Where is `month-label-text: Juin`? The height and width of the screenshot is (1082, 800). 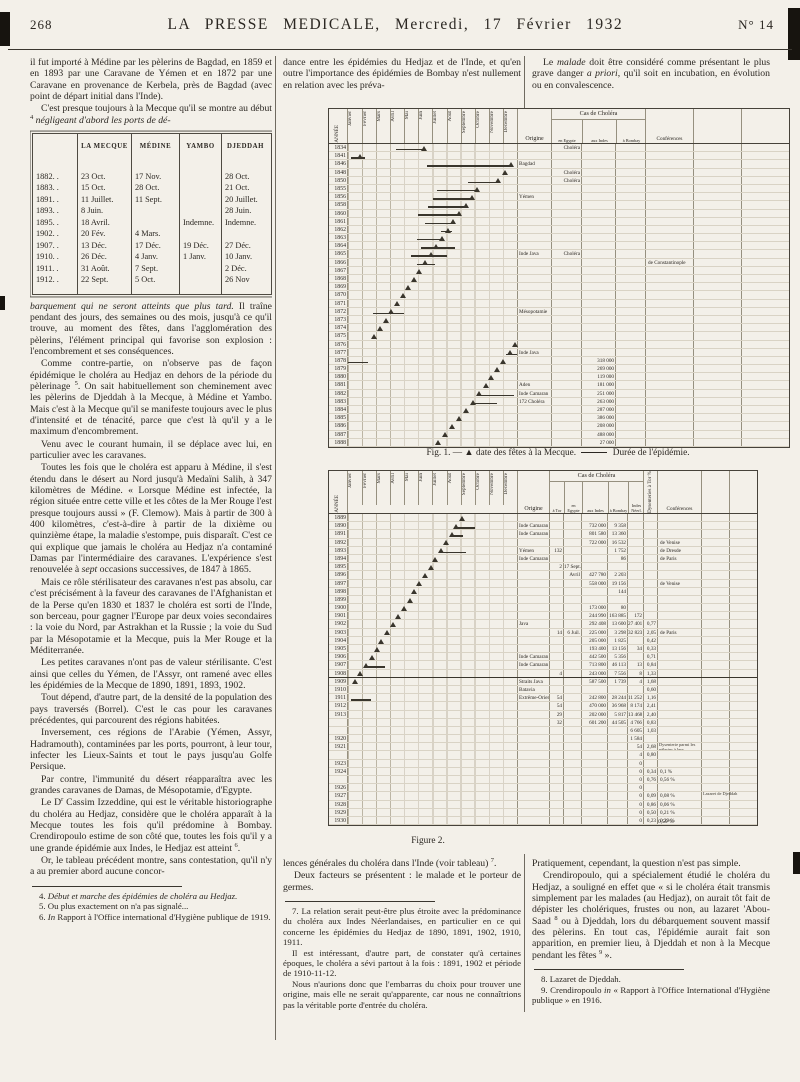
month-label-text: Juin is located at coordinates (421, 477).